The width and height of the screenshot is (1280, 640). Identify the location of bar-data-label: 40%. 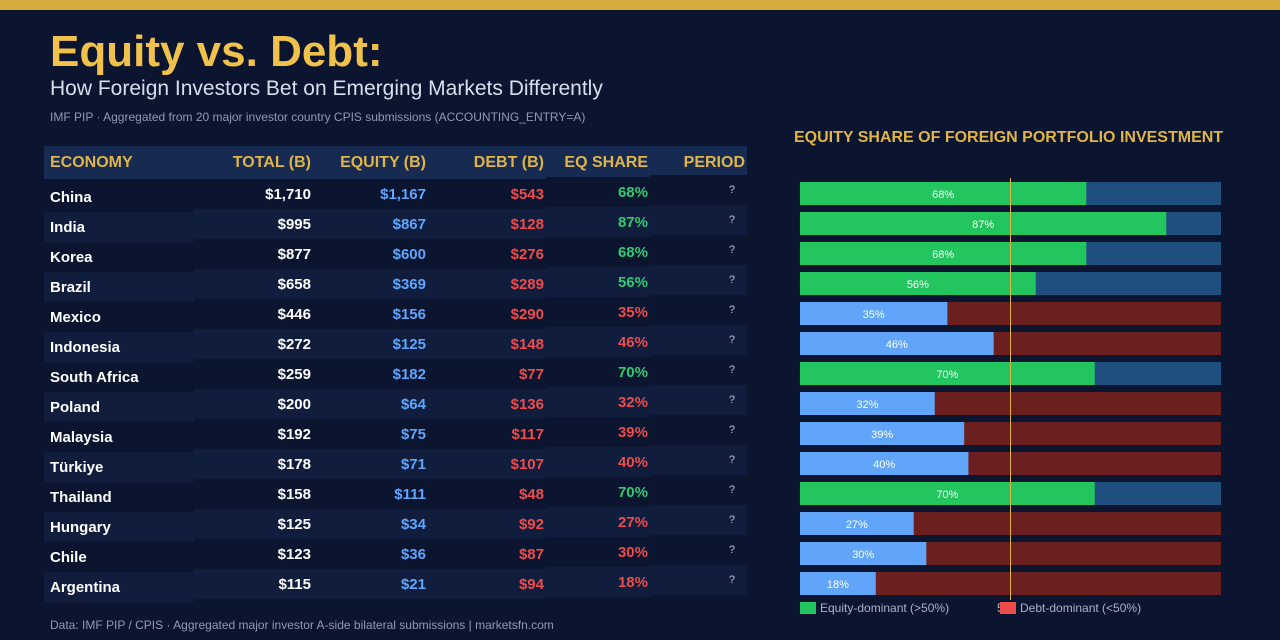
(884, 465).